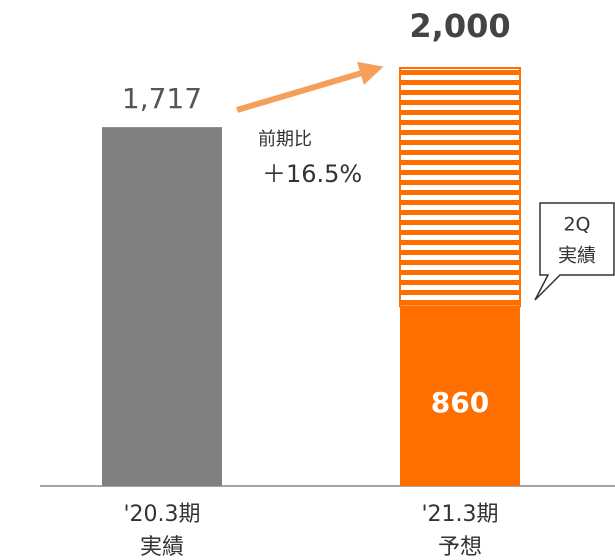 The height and width of the screenshot is (560, 615). What do you see at coordinates (459, 514) in the screenshot?
I see `x-tick-label: '21.3期` at bounding box center [459, 514].